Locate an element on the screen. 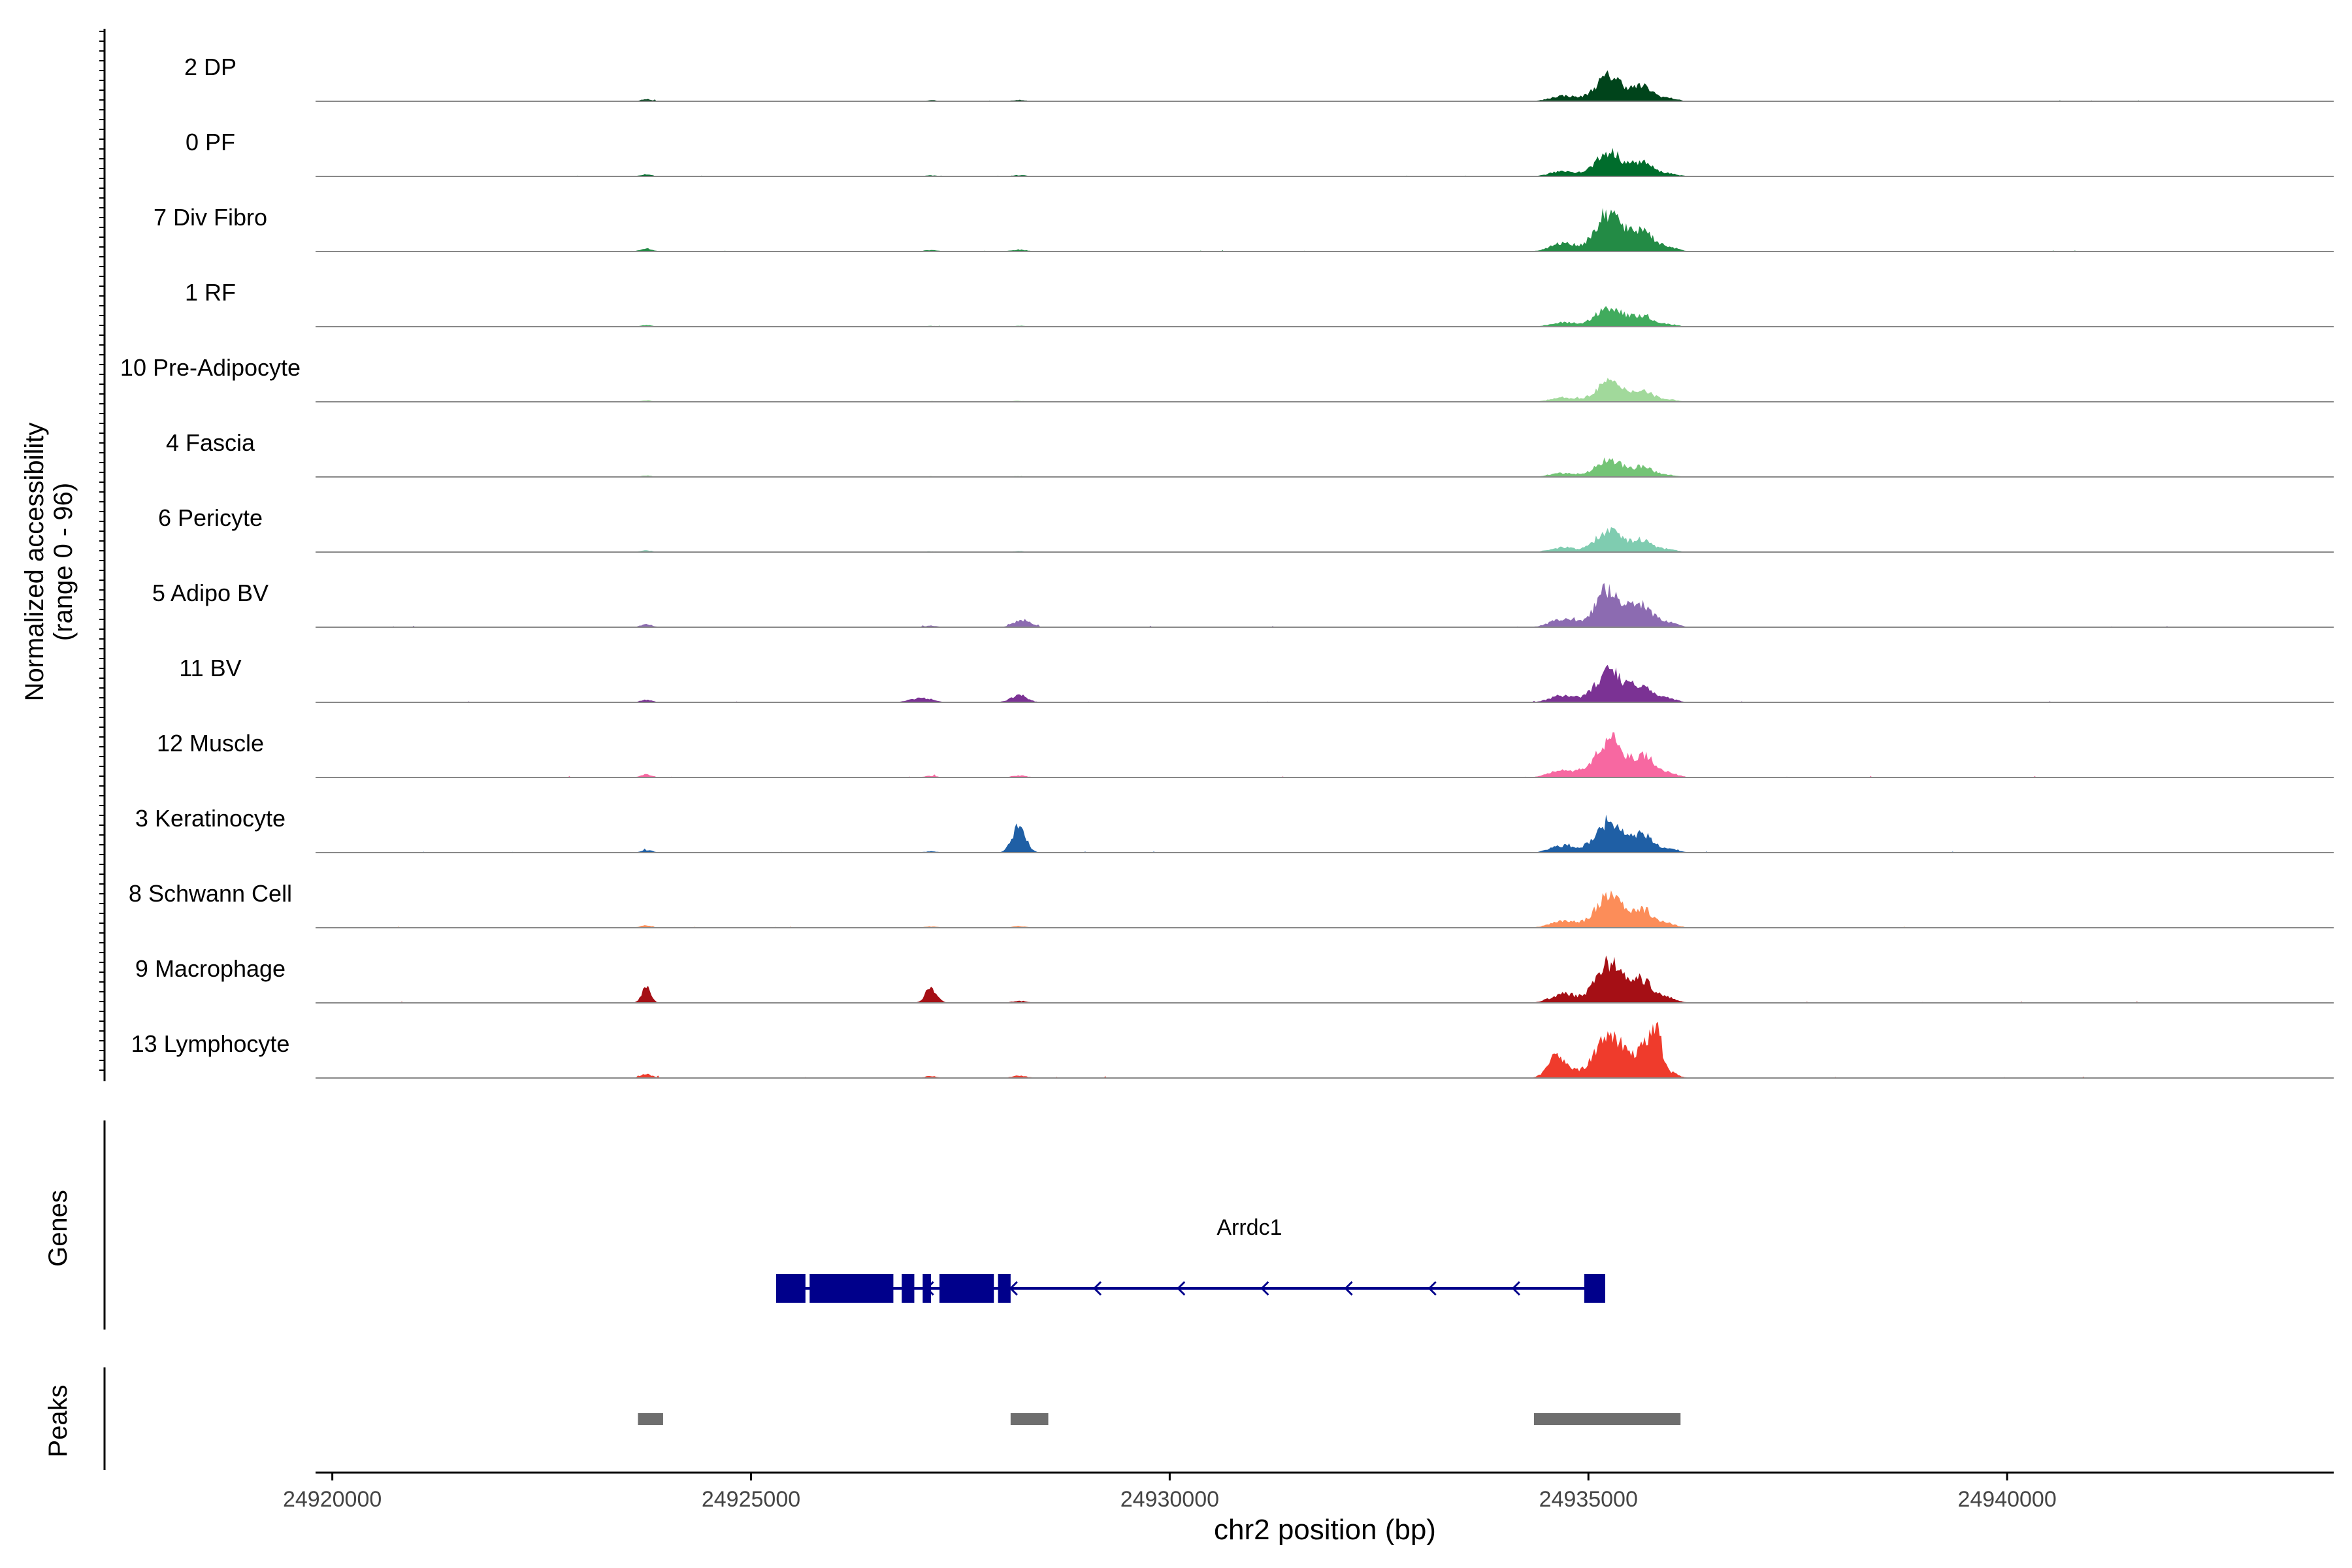 The width and height of the screenshot is (2352, 1568). track-label-2: 7 Div Fibro is located at coordinates (210, 217).